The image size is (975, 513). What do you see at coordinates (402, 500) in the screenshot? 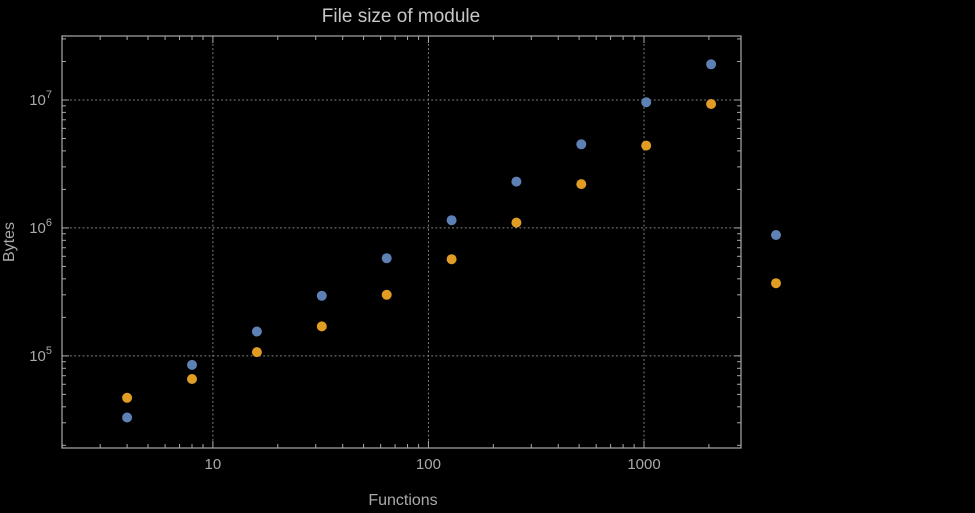
I see `x-axis-label: Functions` at bounding box center [402, 500].